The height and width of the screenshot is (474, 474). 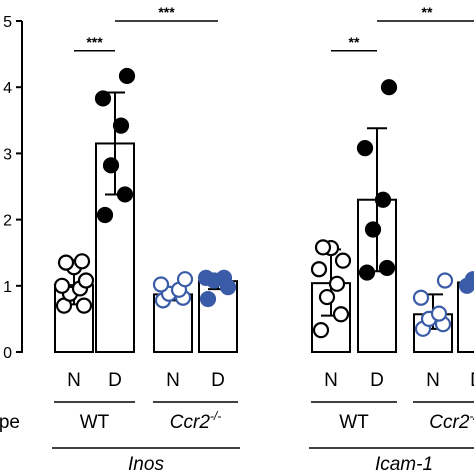 I want to click on y-tick-label: 0, so click(x=7, y=353).